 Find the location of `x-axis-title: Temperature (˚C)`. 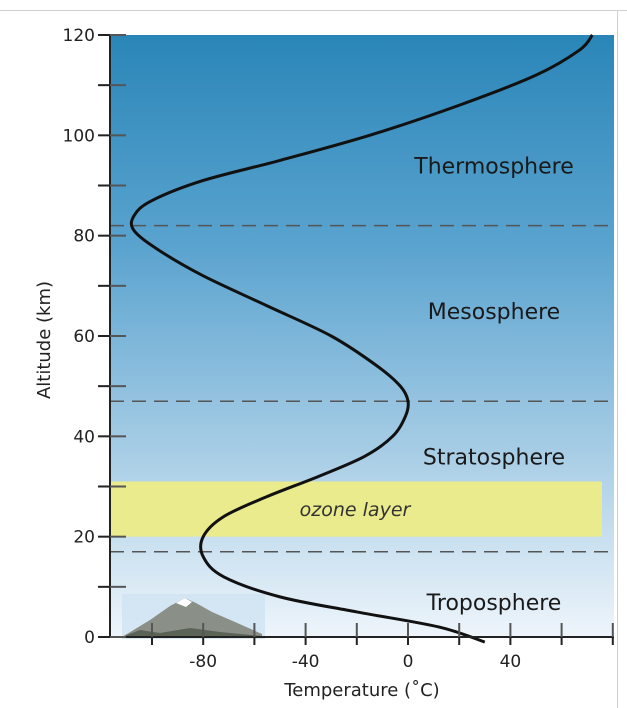

x-axis-title: Temperature (˚C) is located at coordinates (361, 690).